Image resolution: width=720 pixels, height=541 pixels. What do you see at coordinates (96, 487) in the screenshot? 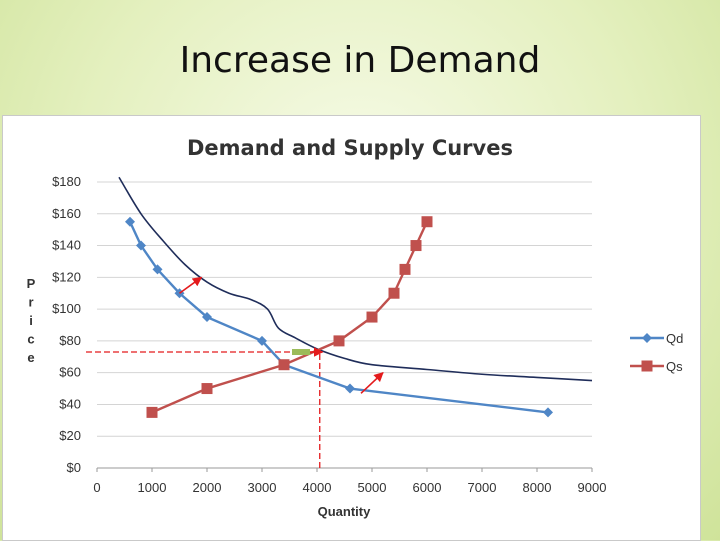
I see `x-tick-label: 0` at bounding box center [96, 487].